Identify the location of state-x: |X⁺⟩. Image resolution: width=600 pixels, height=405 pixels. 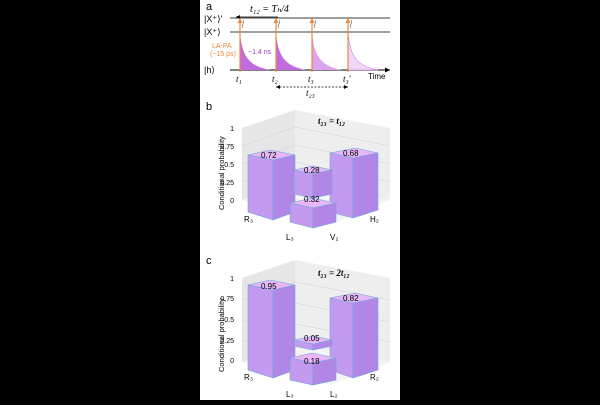
(212, 32).